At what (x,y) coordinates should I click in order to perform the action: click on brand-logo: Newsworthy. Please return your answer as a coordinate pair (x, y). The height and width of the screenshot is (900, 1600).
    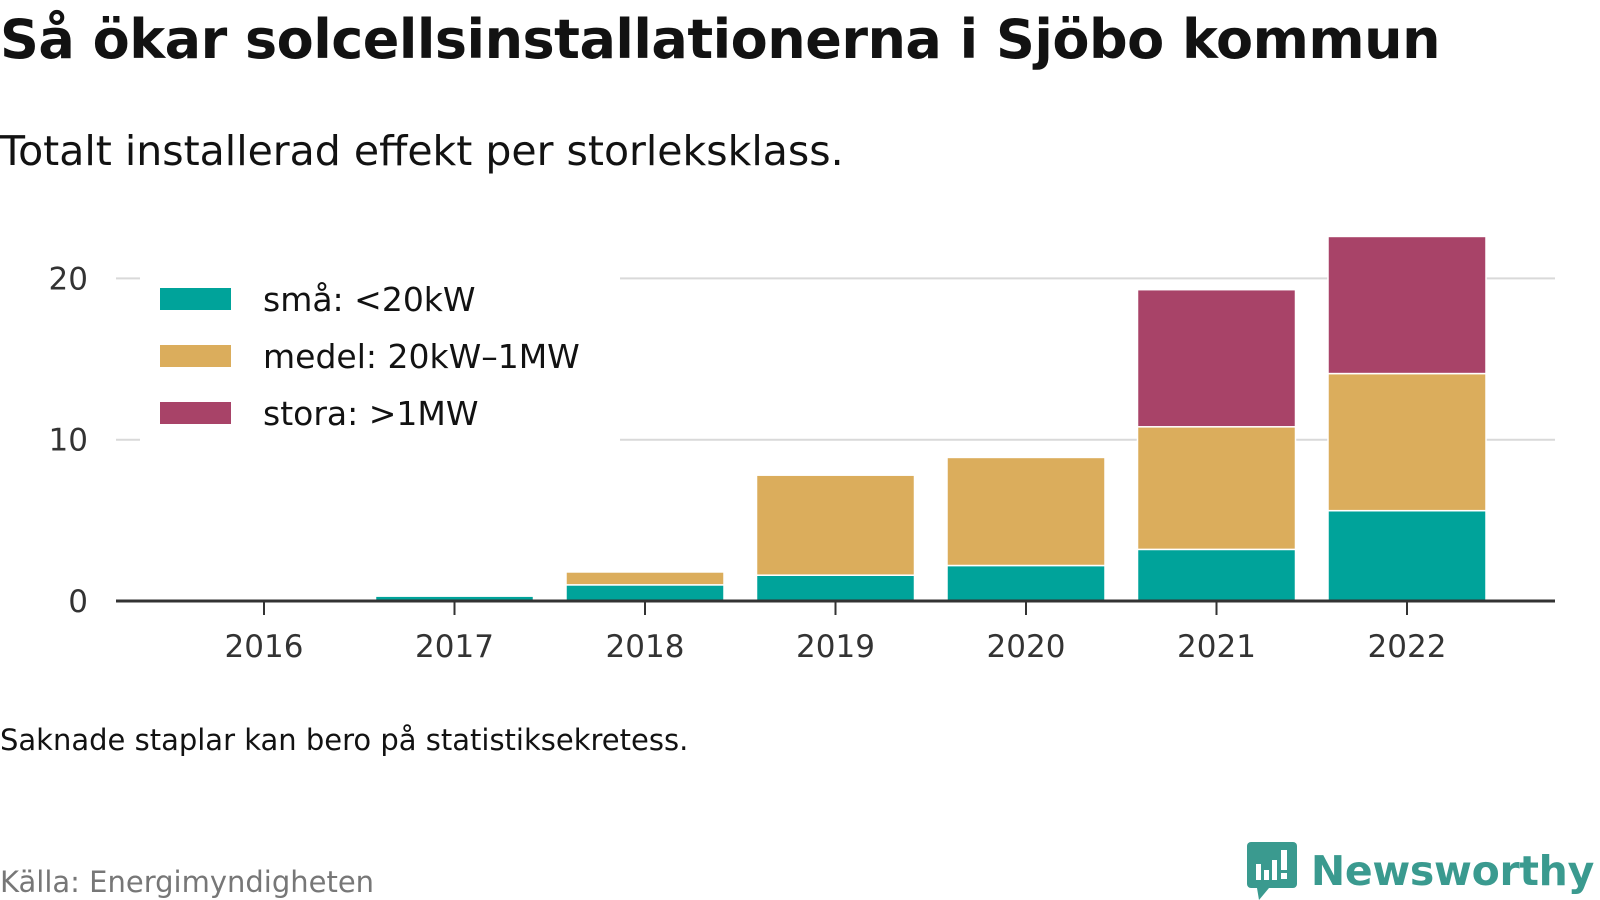
    Looking at the image, I should click on (1420, 871).